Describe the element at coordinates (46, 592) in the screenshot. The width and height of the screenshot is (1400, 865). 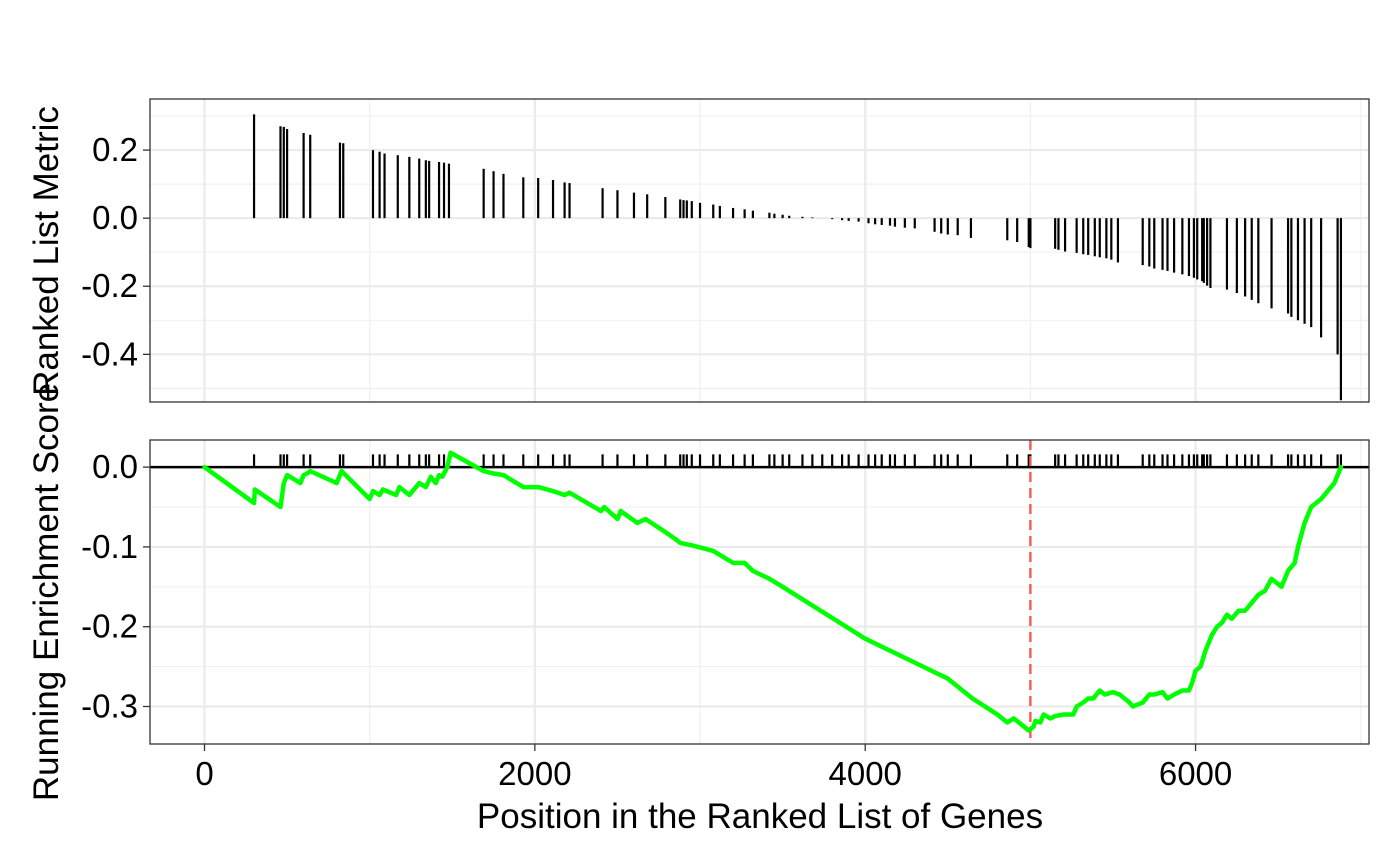
I see `bottom-y-axis-title: Running Enrichment Score` at that location.